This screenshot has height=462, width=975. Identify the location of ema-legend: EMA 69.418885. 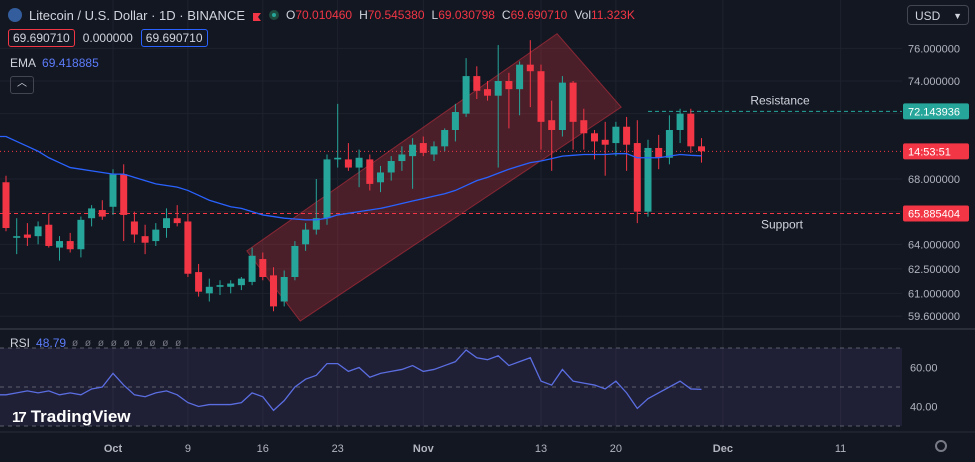
(54, 63).